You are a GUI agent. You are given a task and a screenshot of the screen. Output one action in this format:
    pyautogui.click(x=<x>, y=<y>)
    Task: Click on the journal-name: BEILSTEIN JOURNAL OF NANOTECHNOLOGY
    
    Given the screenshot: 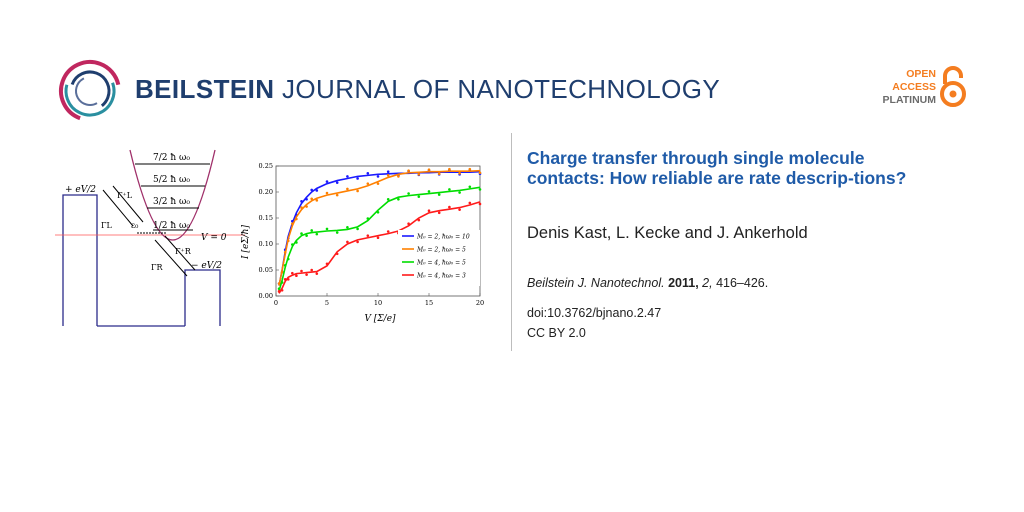 What is the action you would take?
    pyautogui.click(x=427, y=89)
    